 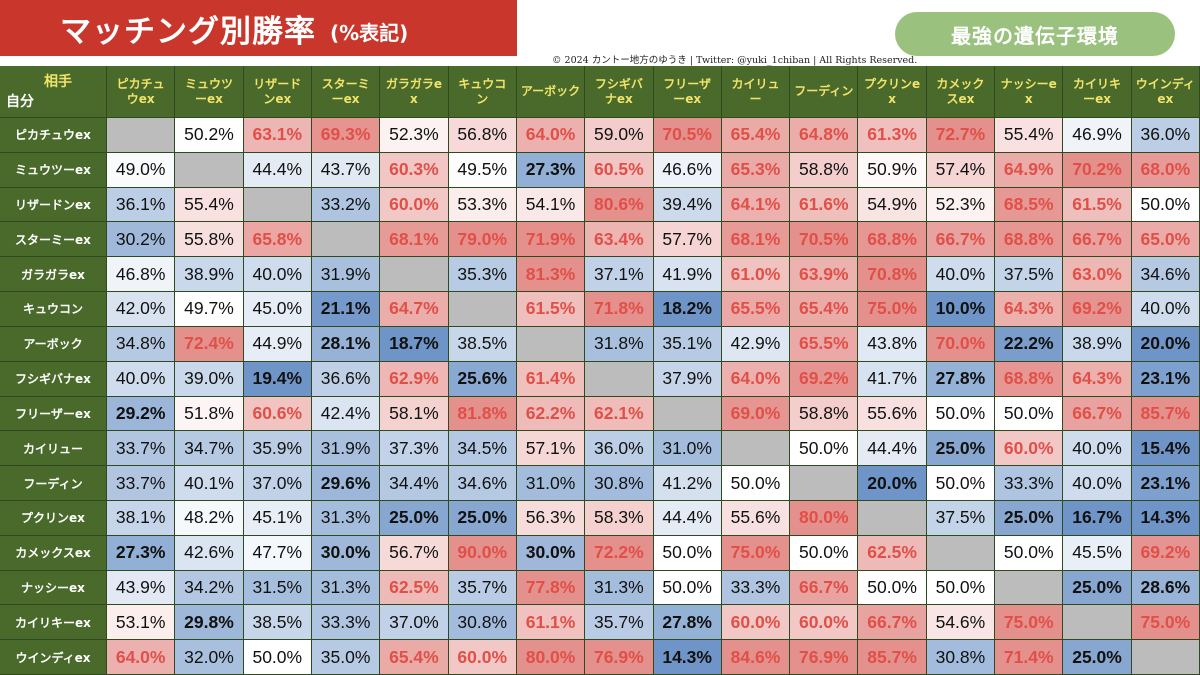 What do you see at coordinates (1029, 275) in the screenshot?
I see `matrix-cell: 37.5%` at bounding box center [1029, 275].